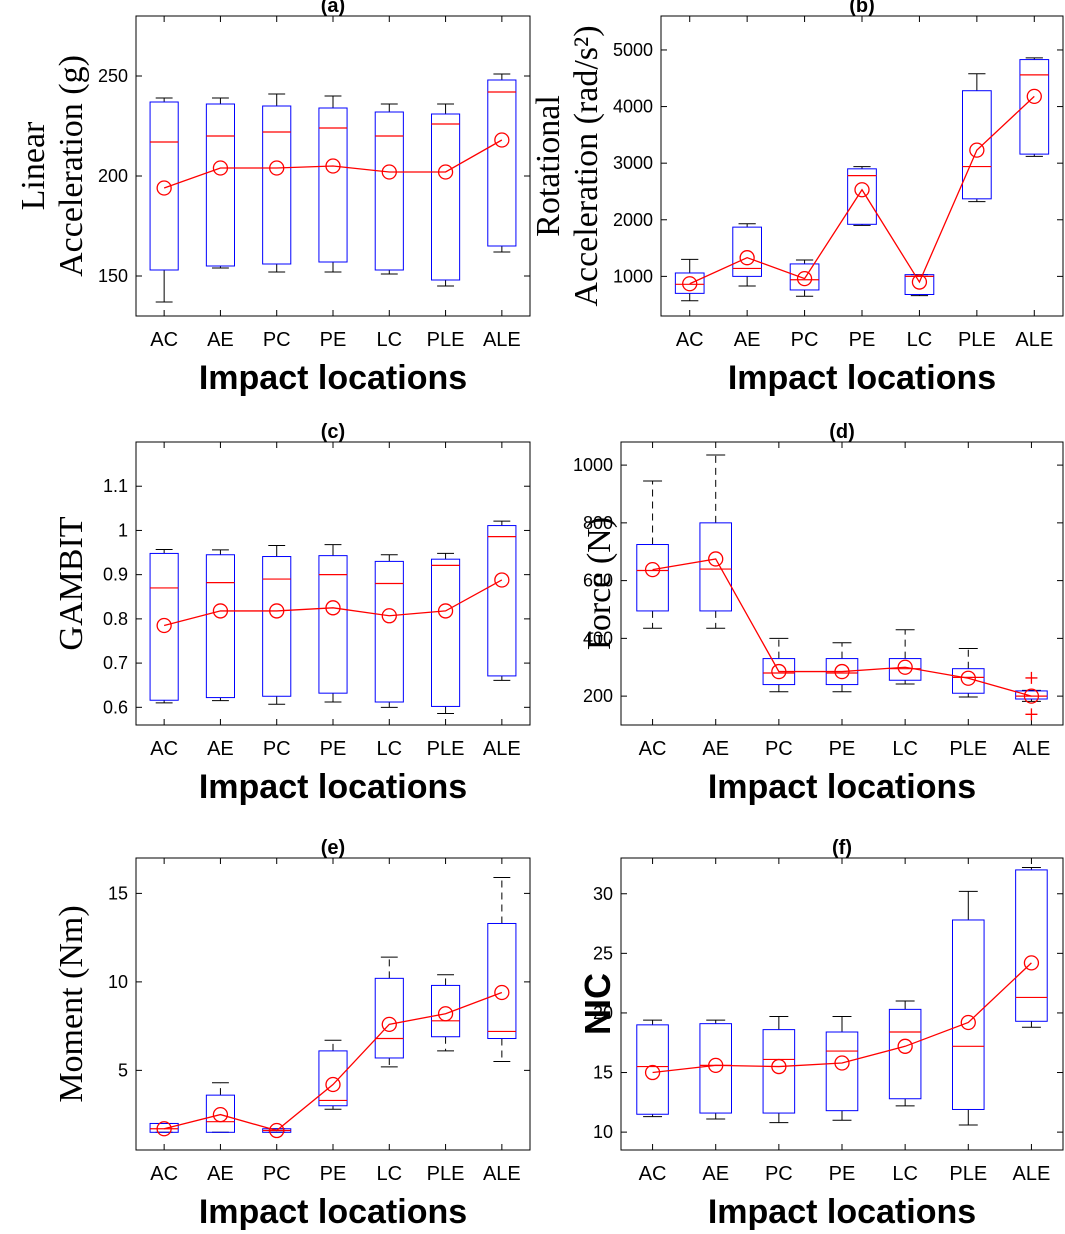  What do you see at coordinates (593, 465) in the screenshot?
I see `y-tick-label: 1000` at bounding box center [593, 465].